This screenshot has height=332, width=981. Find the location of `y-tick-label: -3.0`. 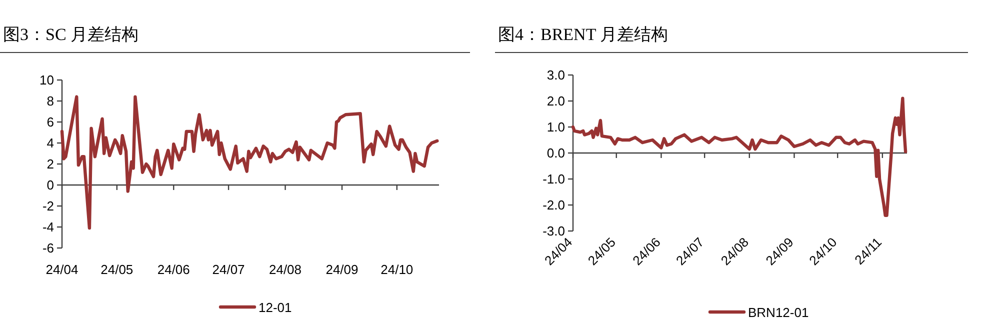

y-tick-label: -3.0 is located at coordinates (553, 231).